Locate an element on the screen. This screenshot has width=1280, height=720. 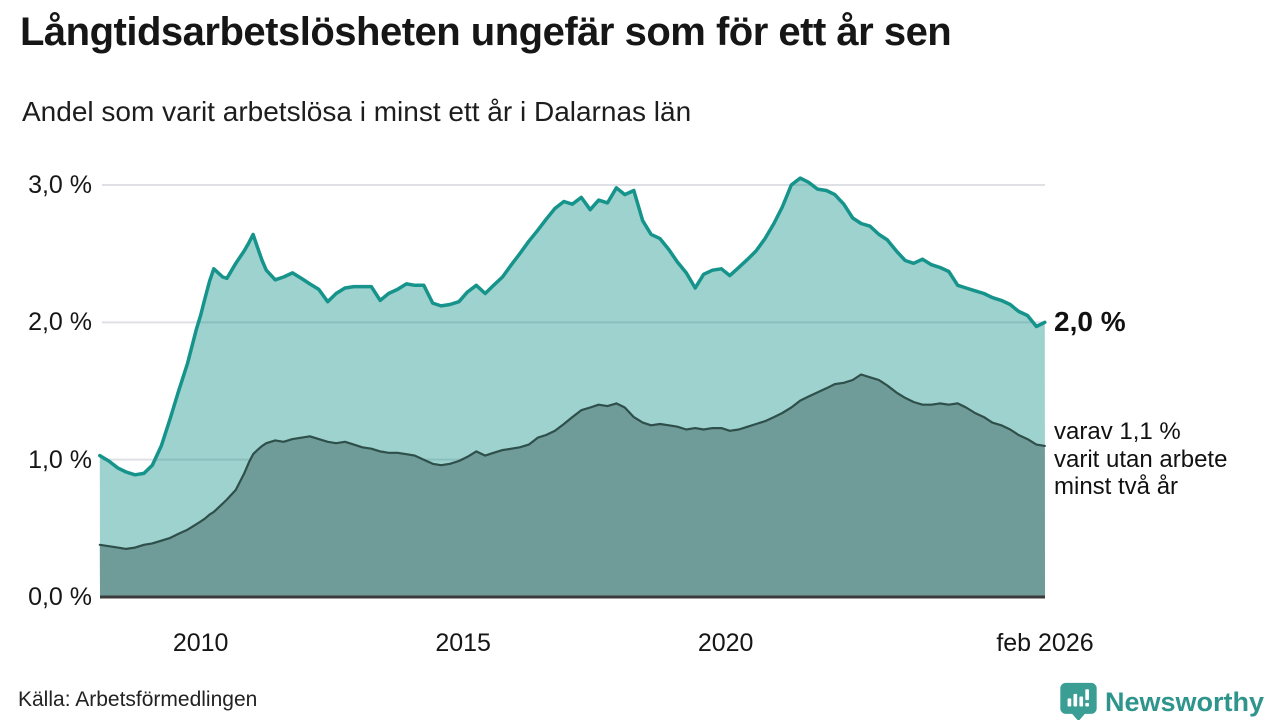
x-axis-label: feb 2026 is located at coordinates (1045, 643).